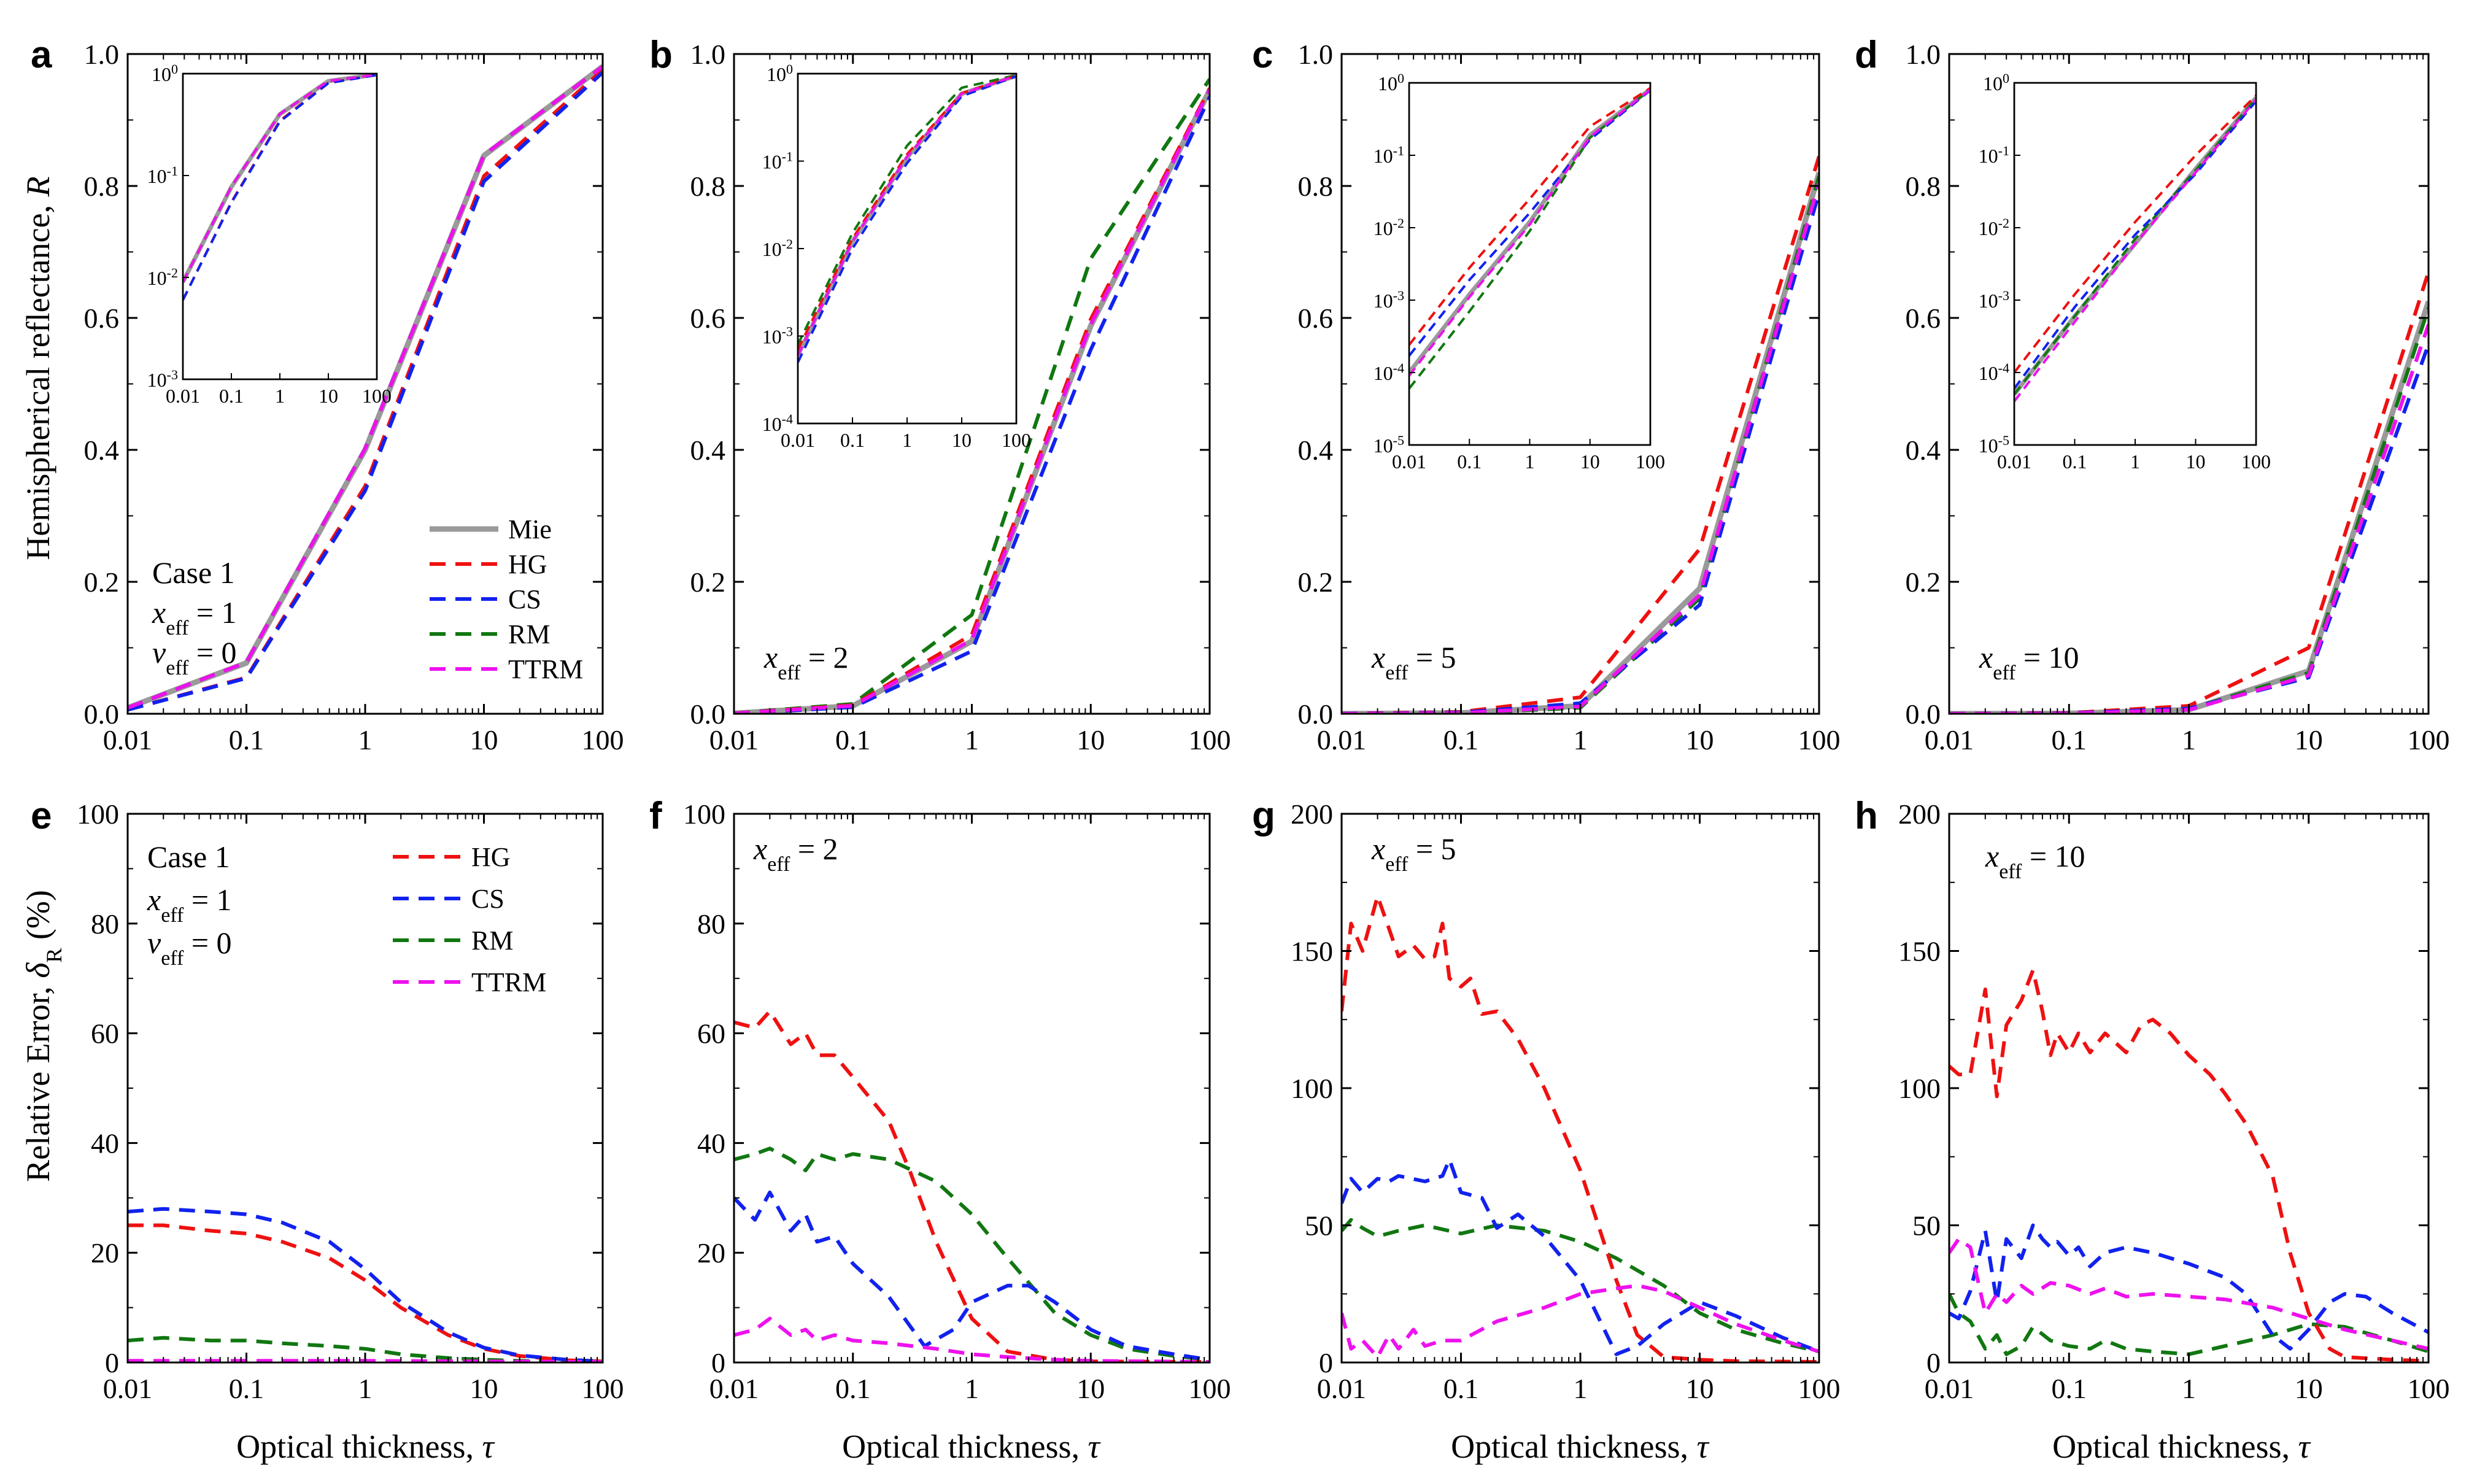 This screenshot has height=1484, width=2477. I want to click on series-hg-line-e, so click(365, 1293).